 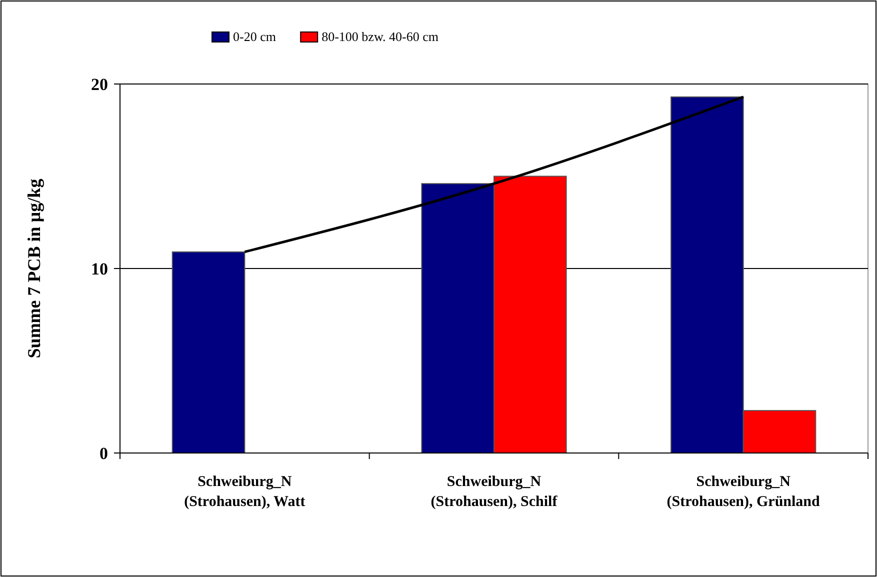 I want to click on legend-label: 0-20 cm, so click(x=254, y=36).